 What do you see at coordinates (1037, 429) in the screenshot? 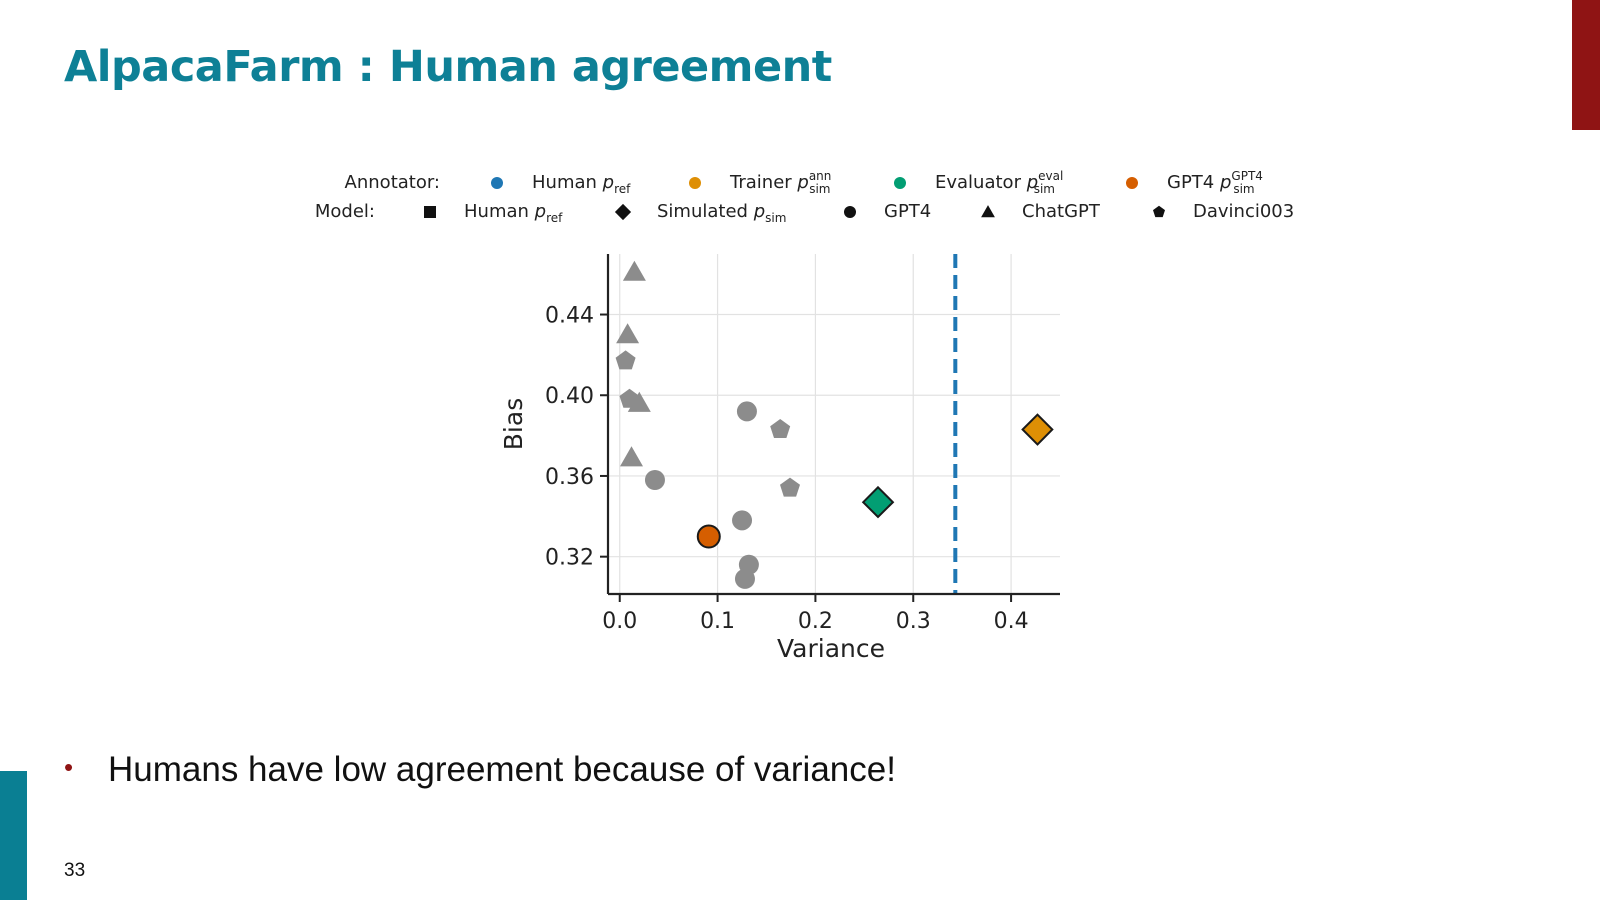
I see `data-point-15-diamond` at bounding box center [1037, 429].